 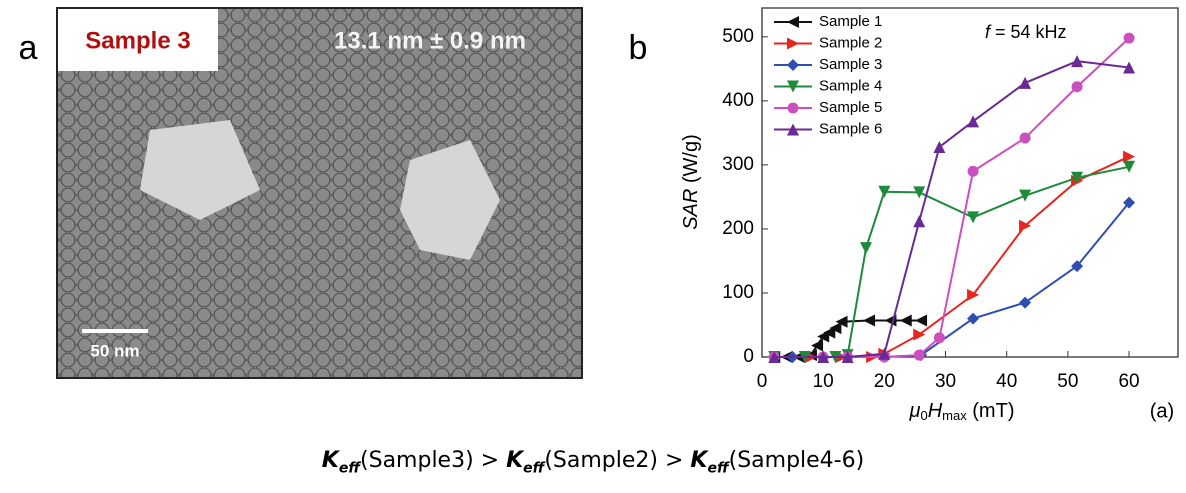 I want to click on y-axis-label: SAR (W/g), so click(x=691, y=182).